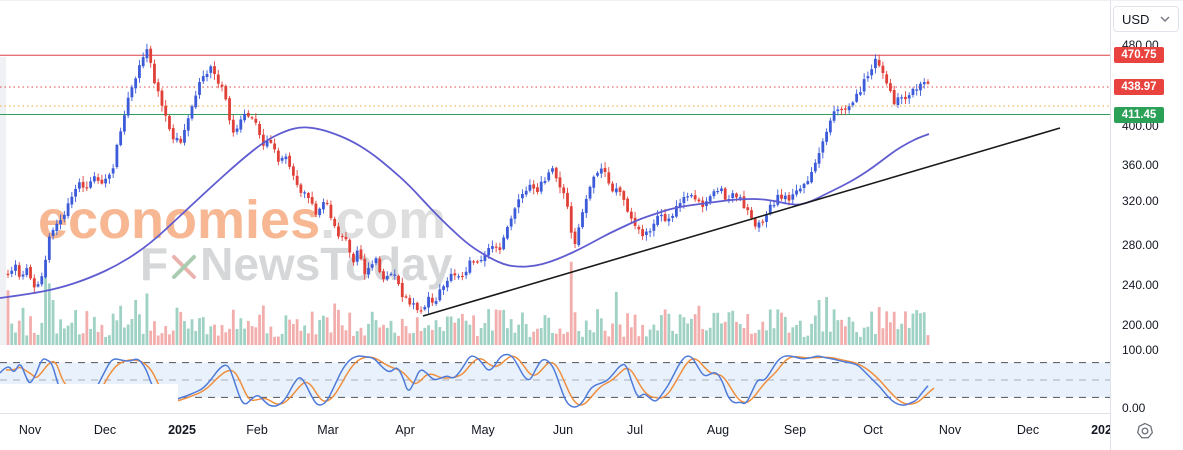  Describe the element at coordinates (635, 430) in the screenshot. I see `time-tick: Jul` at that location.